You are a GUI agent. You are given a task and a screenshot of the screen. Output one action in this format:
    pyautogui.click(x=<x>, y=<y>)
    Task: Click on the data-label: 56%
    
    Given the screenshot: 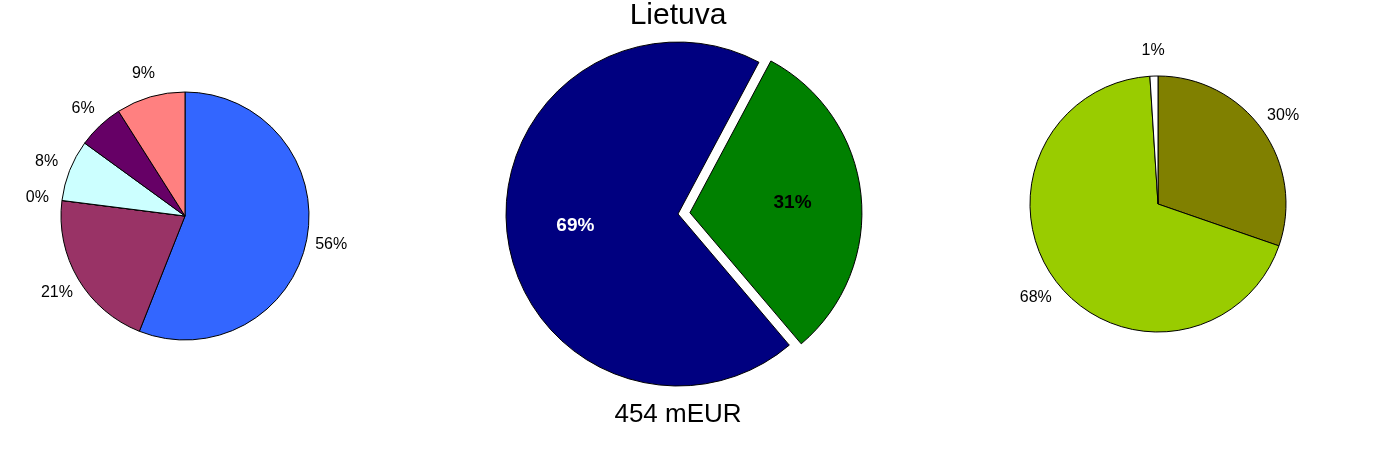 What is the action you would take?
    pyautogui.click(x=331, y=243)
    